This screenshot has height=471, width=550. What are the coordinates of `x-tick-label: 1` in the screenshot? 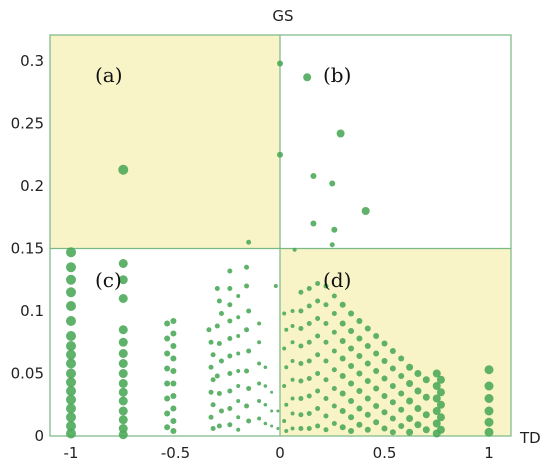 It's located at (489, 453).